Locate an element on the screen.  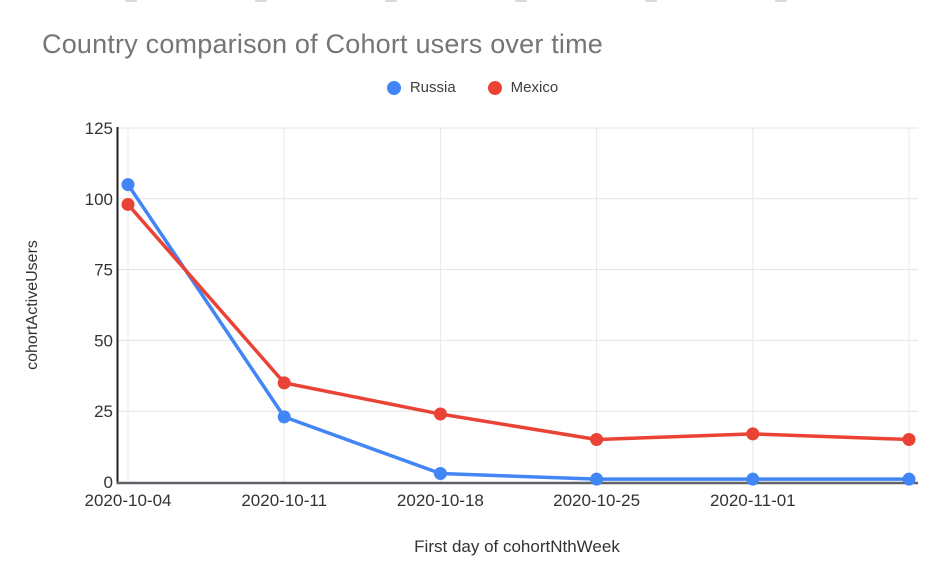
y-tick-label: 125 is located at coordinates (99, 128).